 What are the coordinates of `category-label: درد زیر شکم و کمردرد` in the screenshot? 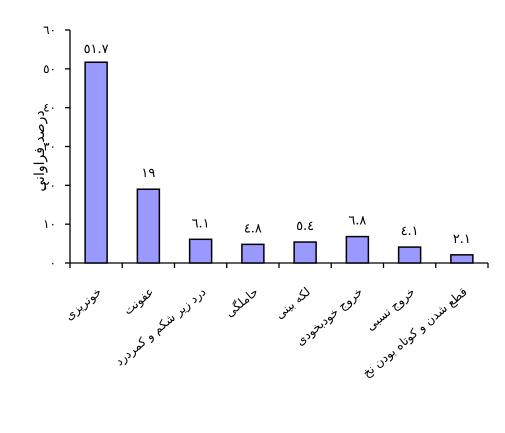 It's located at (160, 327).